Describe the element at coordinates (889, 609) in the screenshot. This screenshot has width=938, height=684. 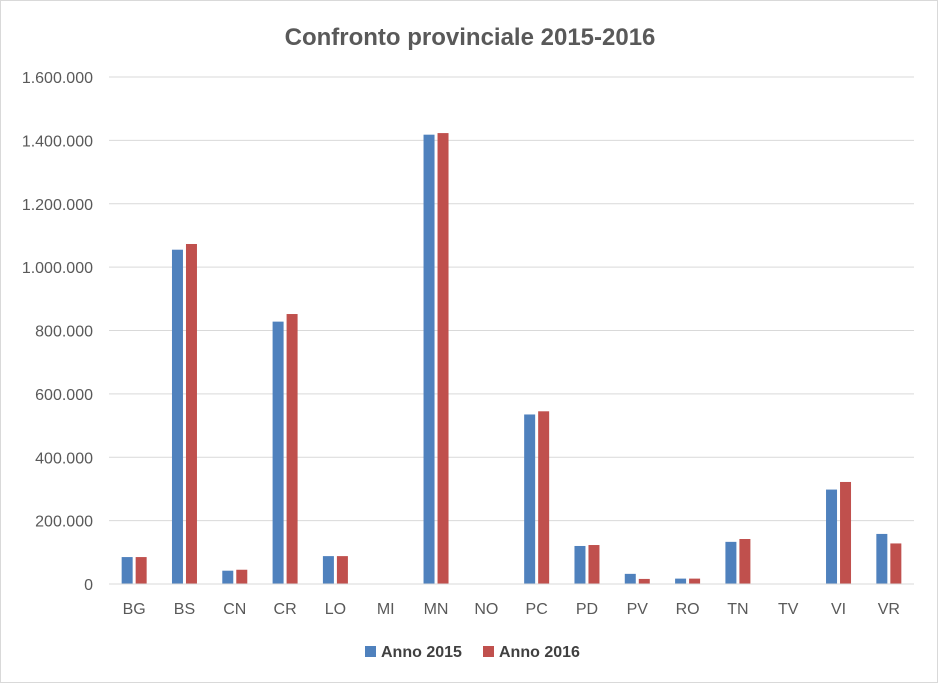
I see `x-tick-label: VR` at that location.